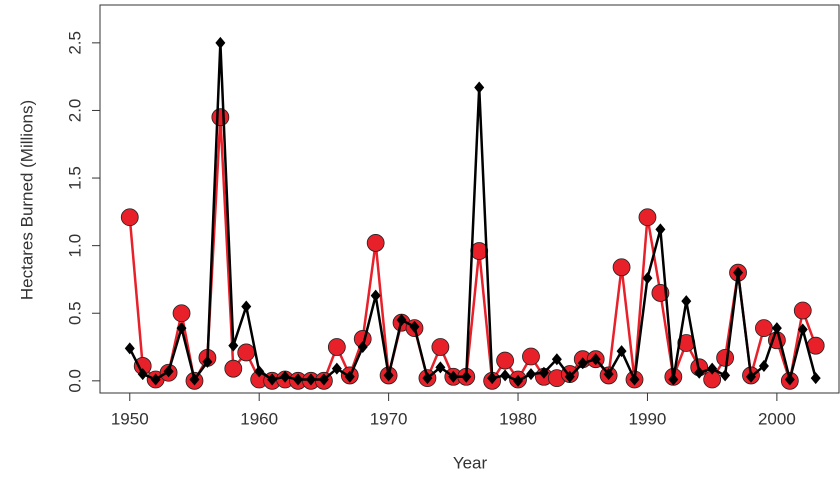  Describe the element at coordinates (74, 111) in the screenshot. I see `y-tick-label: 2.0` at that location.